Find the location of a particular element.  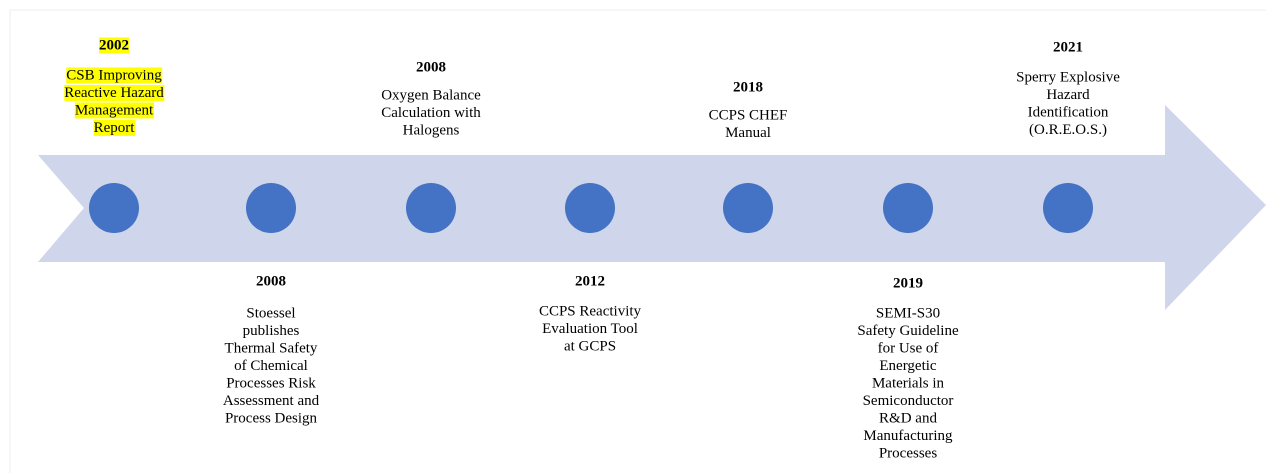

event-text: CCPS CHEF is located at coordinates (748, 115).